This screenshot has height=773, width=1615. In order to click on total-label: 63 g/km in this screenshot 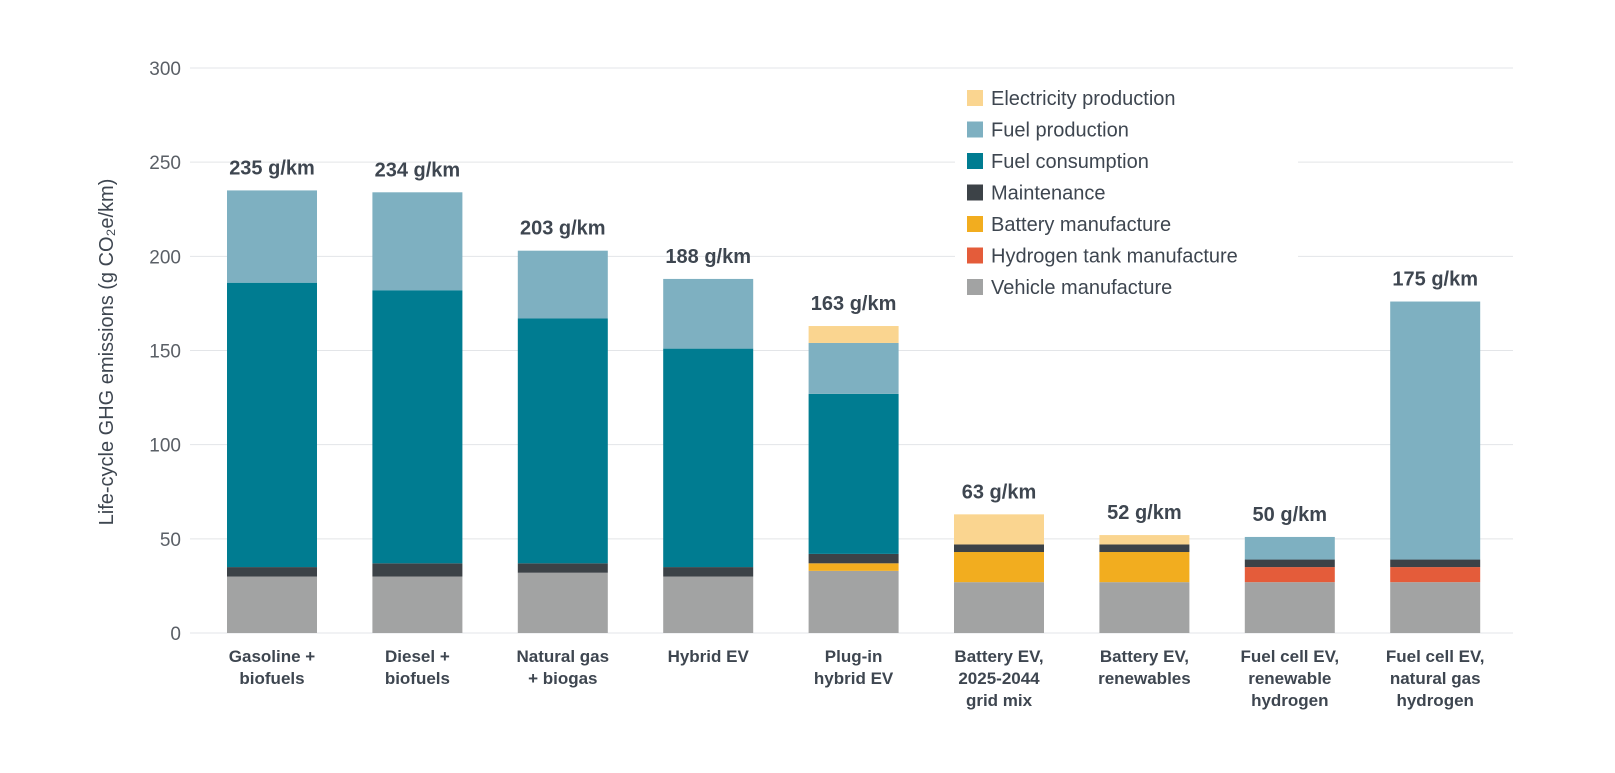, I will do `click(999, 492)`.